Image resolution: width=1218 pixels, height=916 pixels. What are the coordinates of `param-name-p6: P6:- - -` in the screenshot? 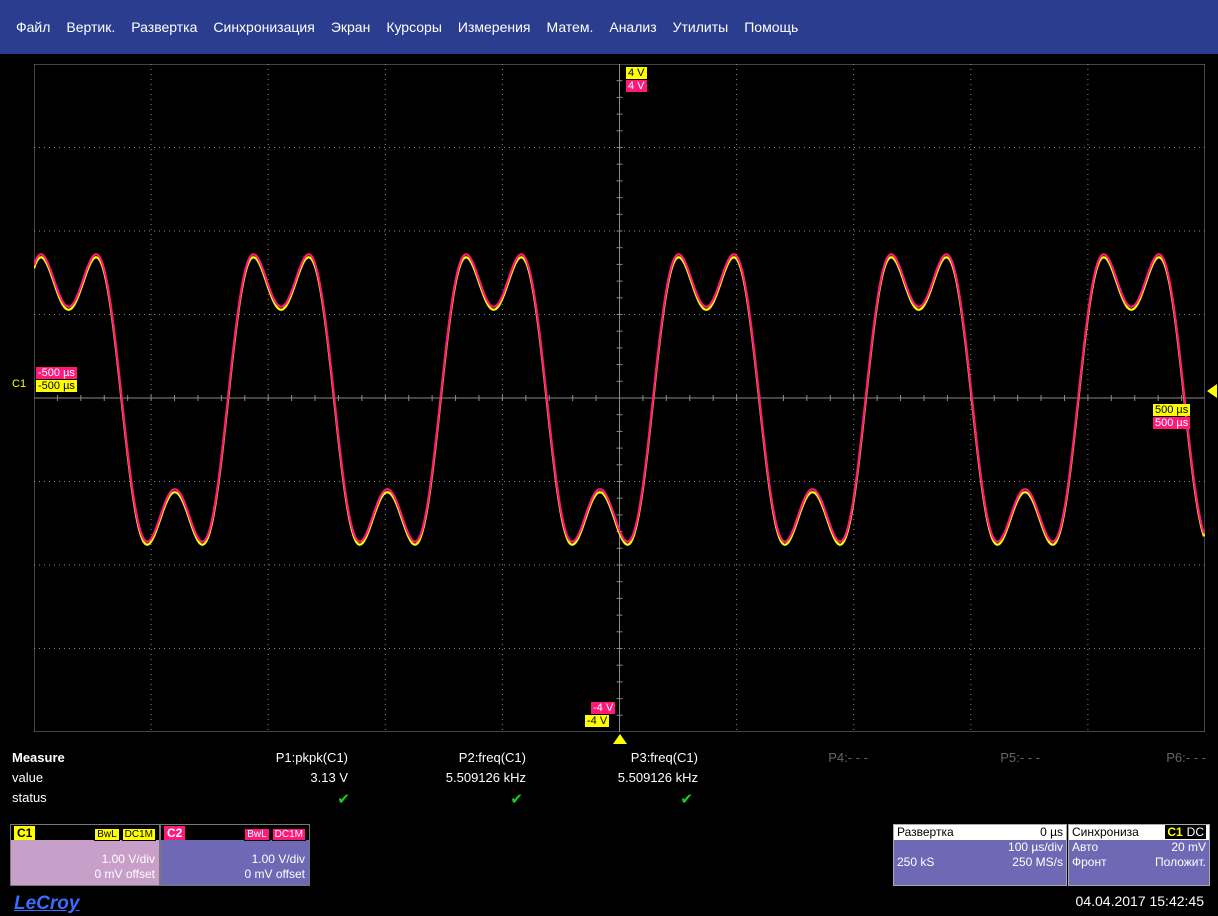 It's located at (1186, 757).